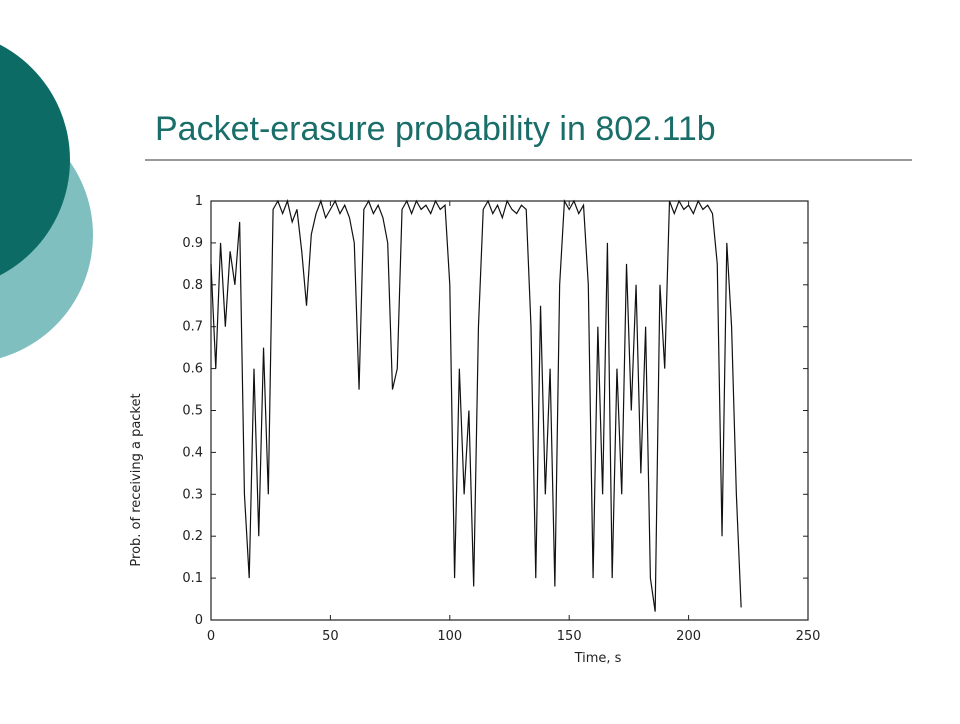  I want to click on y-tick-label: 0.9, so click(192, 243).